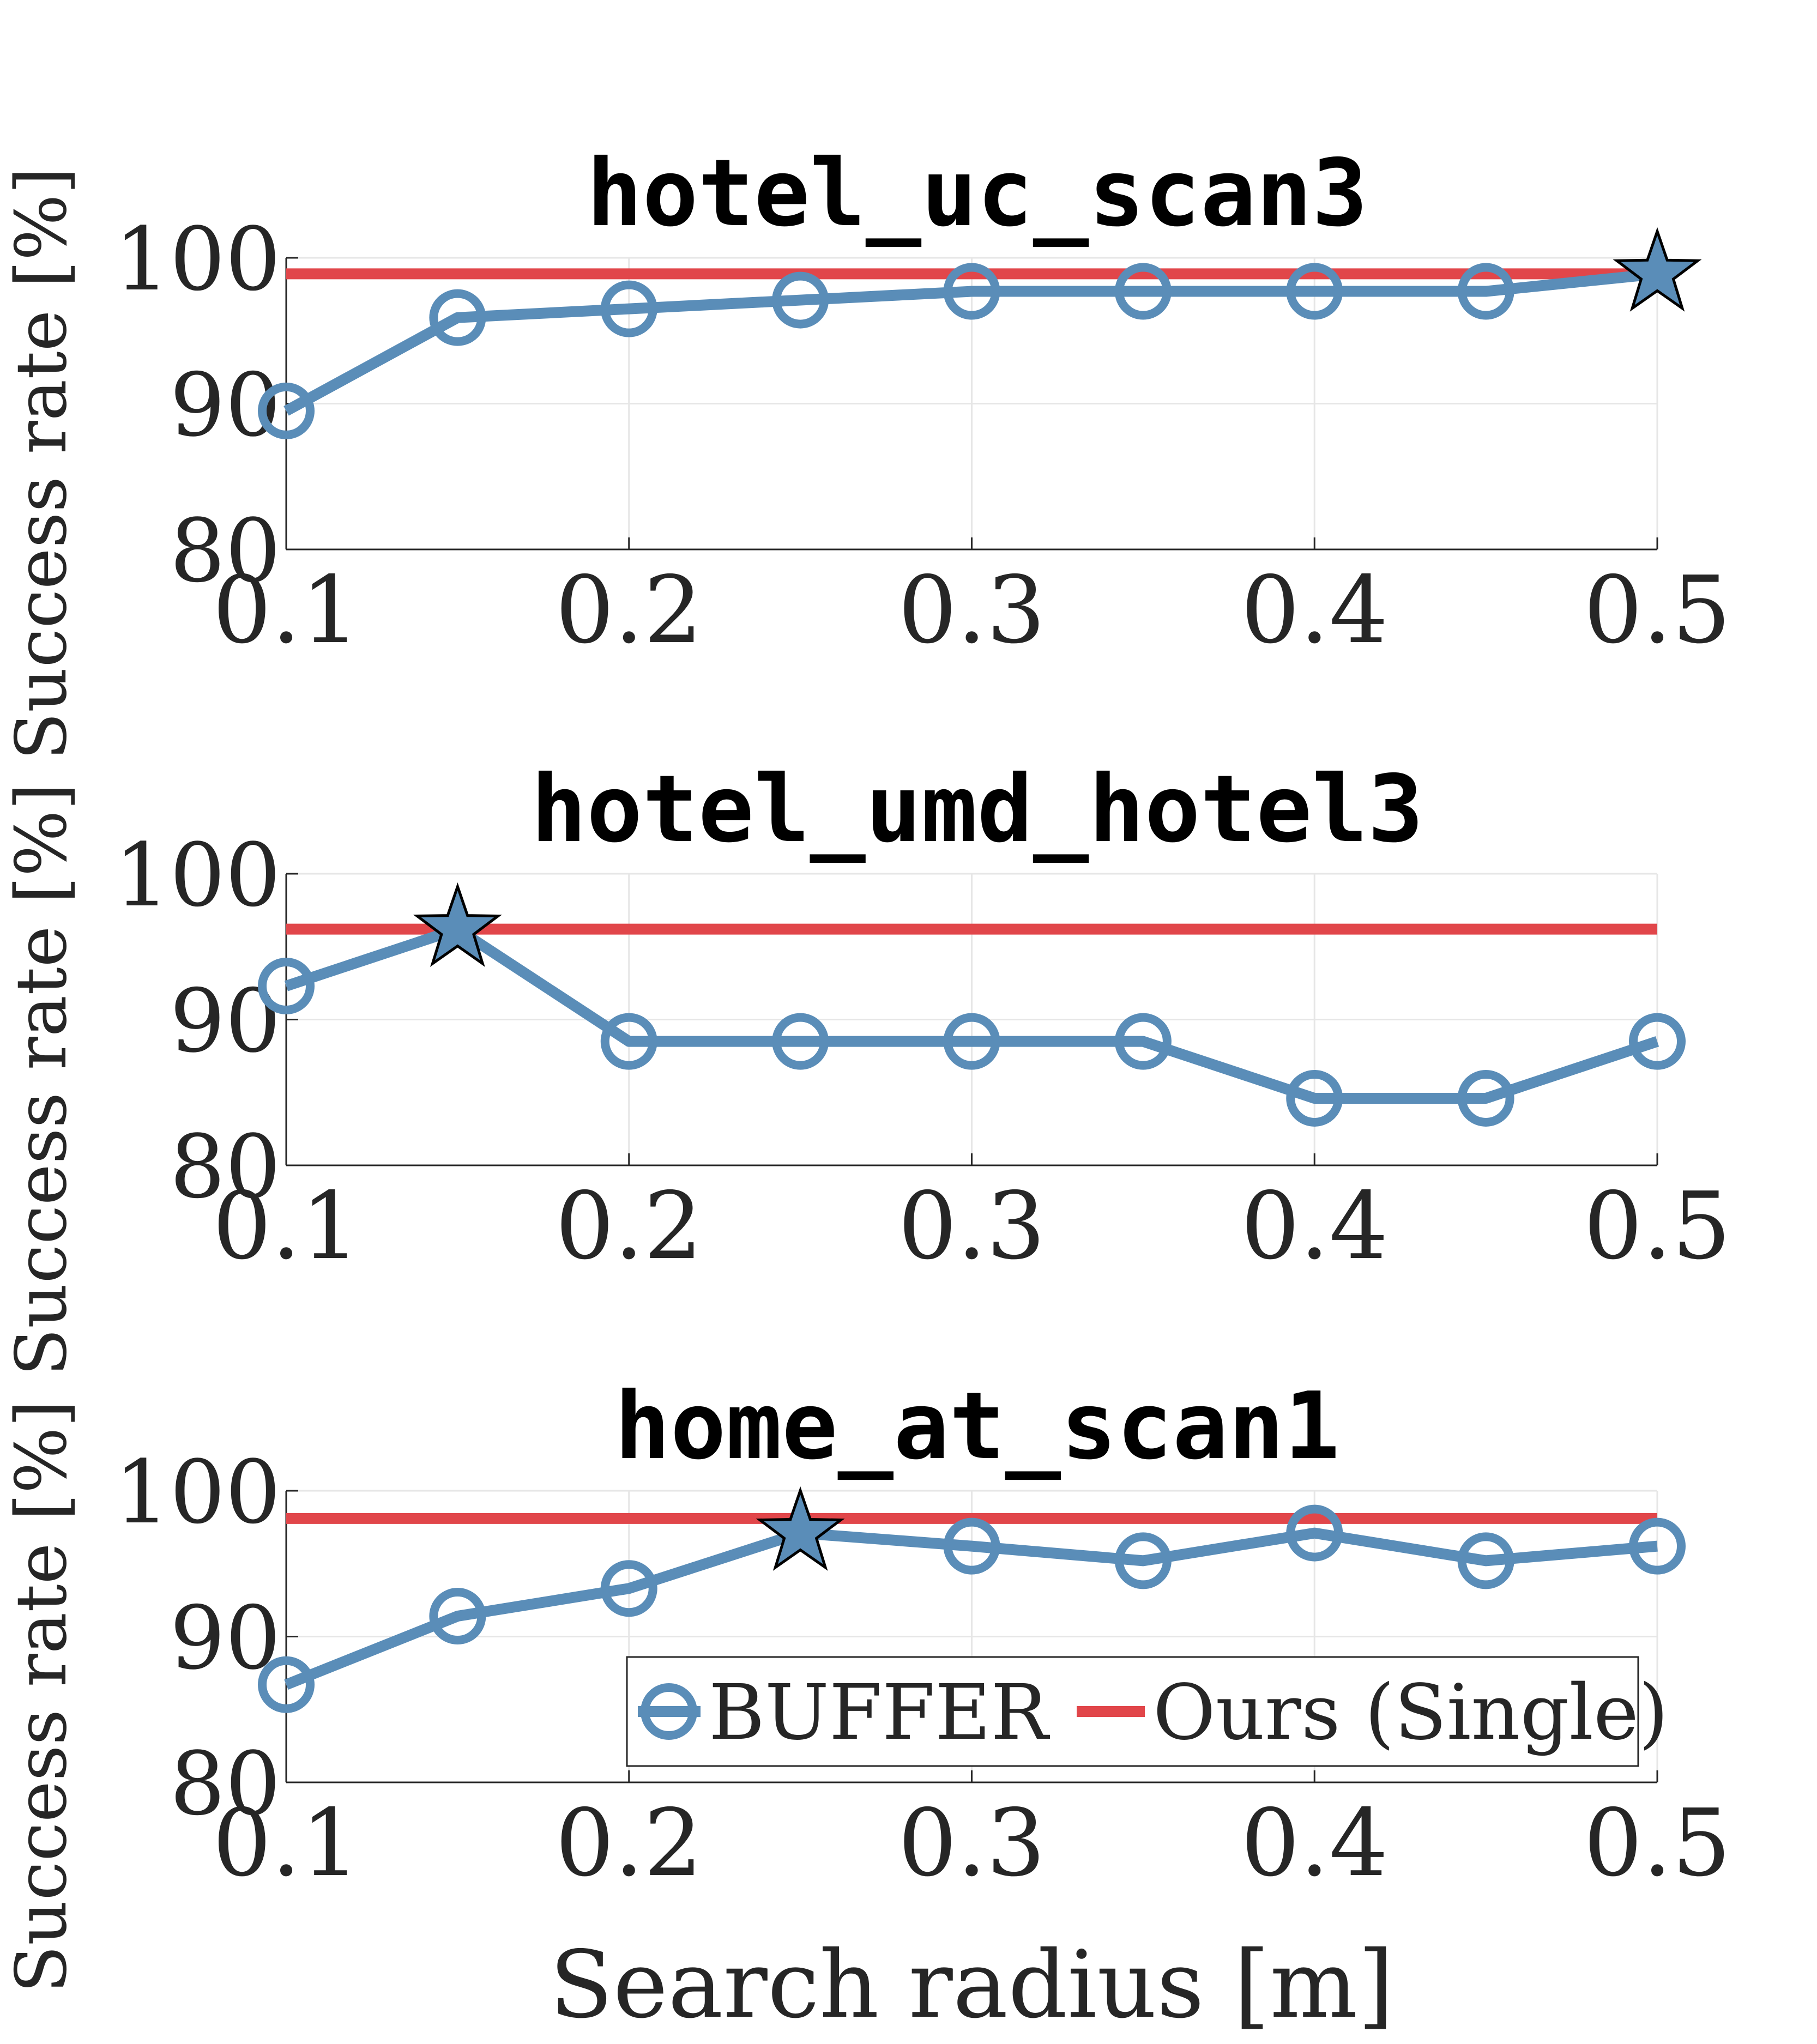 This screenshot has height=2044, width=1817. I want to click on chart-title: home_at_scan1, so click(977, 1426).